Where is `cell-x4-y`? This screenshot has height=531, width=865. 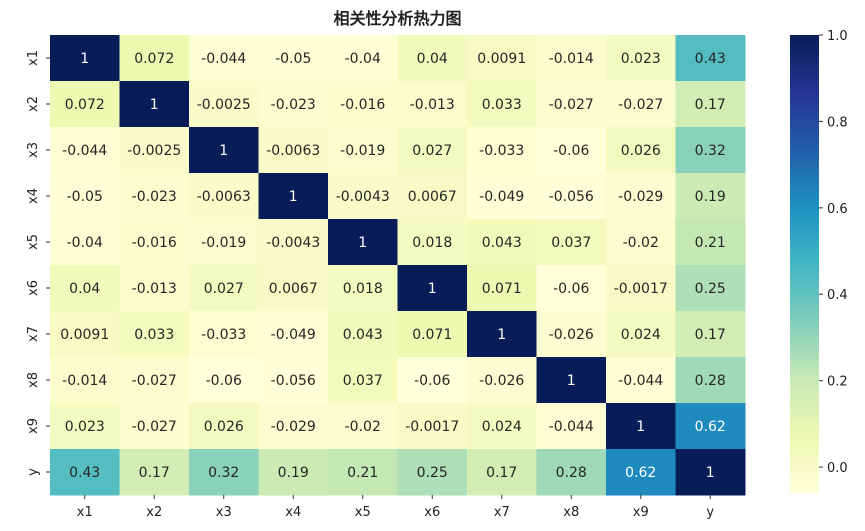 cell-x4-y is located at coordinates (710, 196).